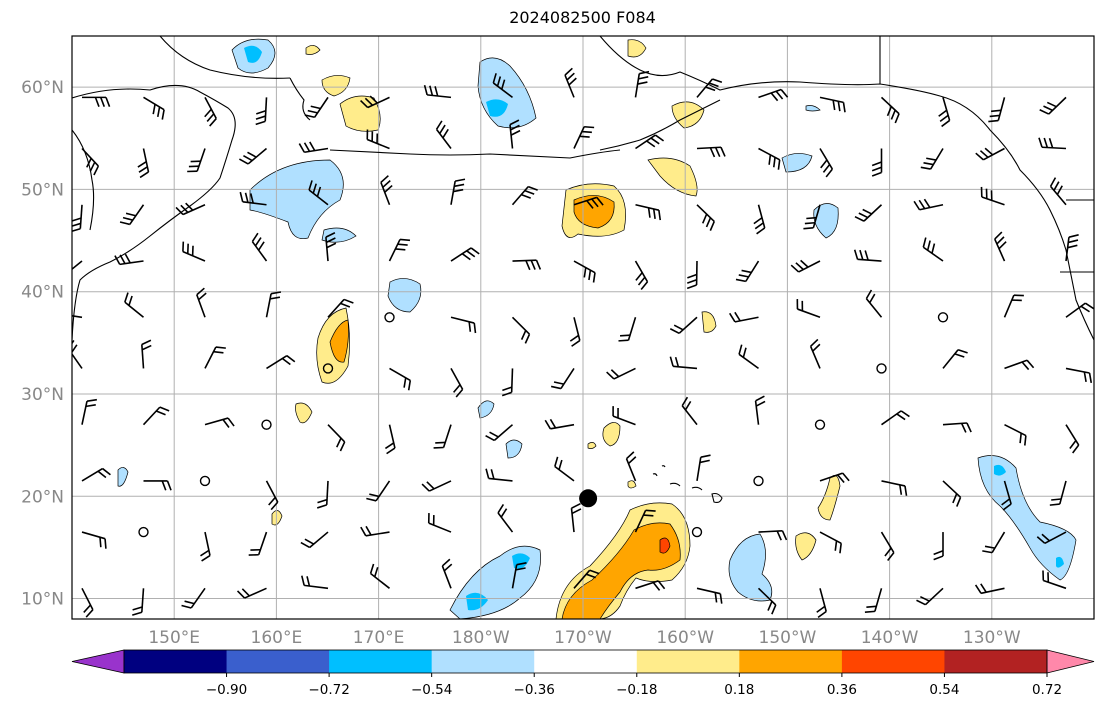  What do you see at coordinates (582, 17) in the screenshot?
I see `map-title: 2024082500 F084` at bounding box center [582, 17].